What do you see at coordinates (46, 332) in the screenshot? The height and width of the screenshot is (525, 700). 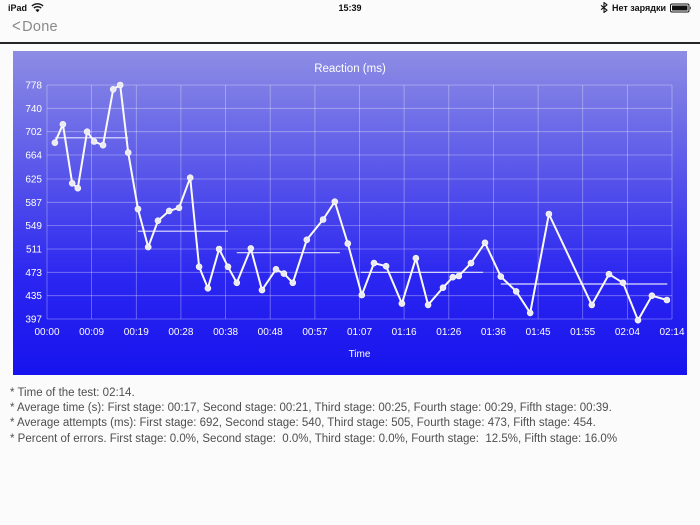 I see `svg-text: 00:00` at bounding box center [46, 332].